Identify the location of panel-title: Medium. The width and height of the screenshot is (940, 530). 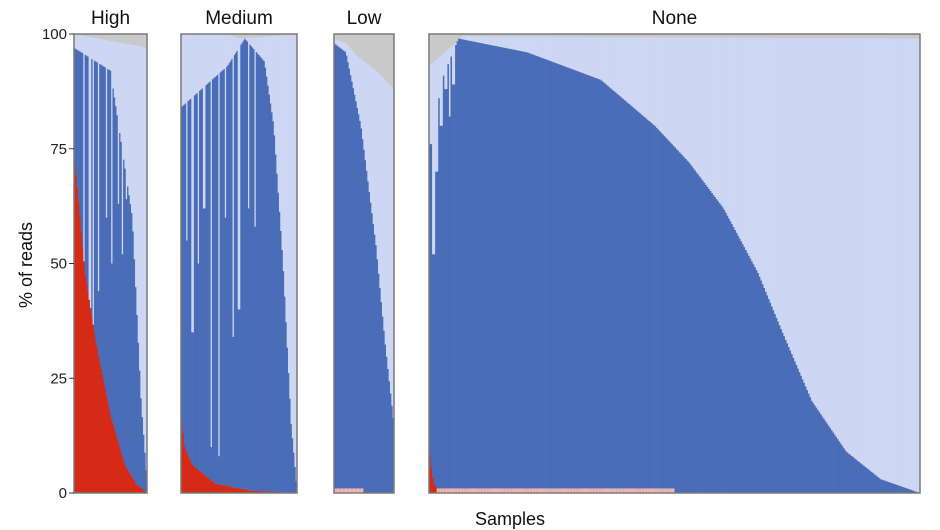
(239, 18).